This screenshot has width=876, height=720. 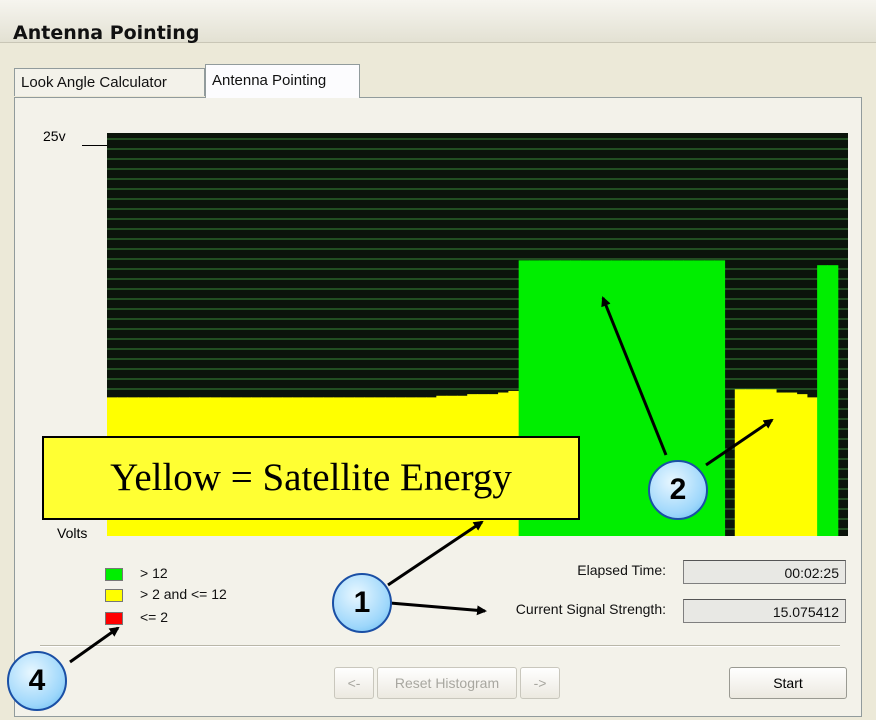 I want to click on annotation-badge-2: 2, so click(x=678, y=490).